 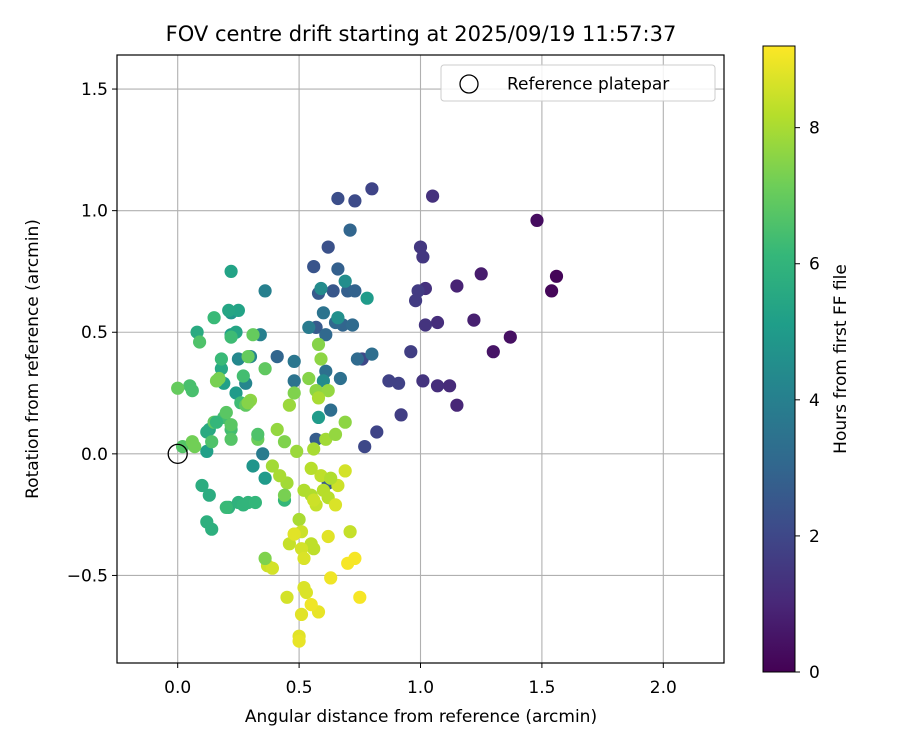 What do you see at coordinates (92, 333) in the screenshot?
I see `y-axis-ticks: −0.5 0.0 0.5 1.0 1.5` at bounding box center [92, 333].